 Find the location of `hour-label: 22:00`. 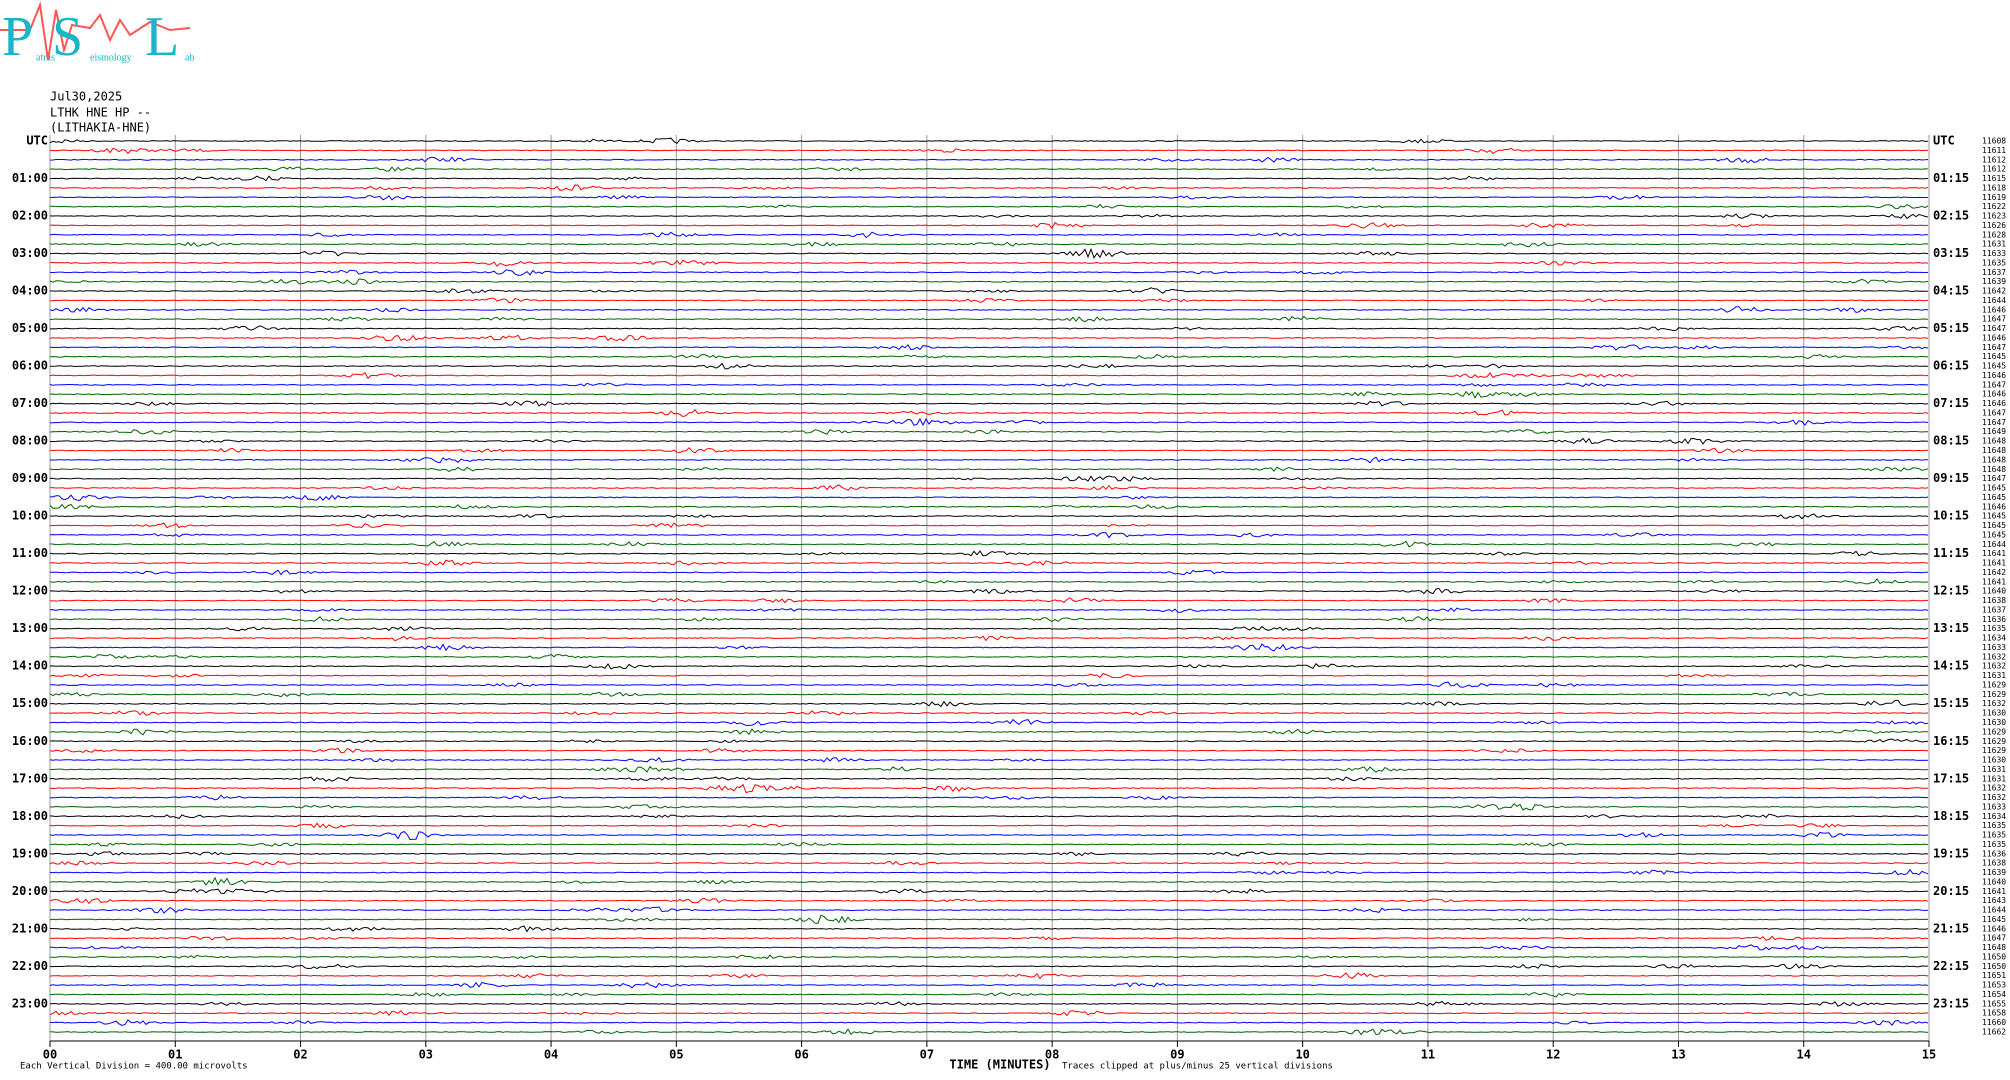

hour-label: 22:00 is located at coordinates (30, 966).